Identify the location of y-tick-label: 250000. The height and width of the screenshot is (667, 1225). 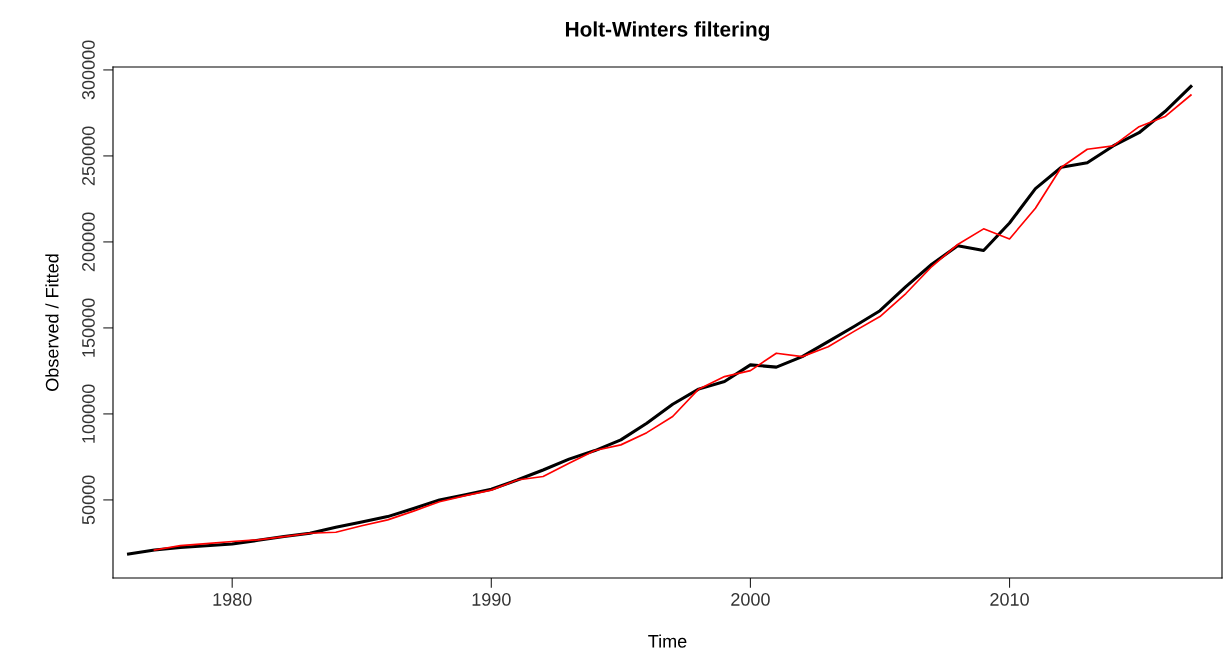
(88, 156).